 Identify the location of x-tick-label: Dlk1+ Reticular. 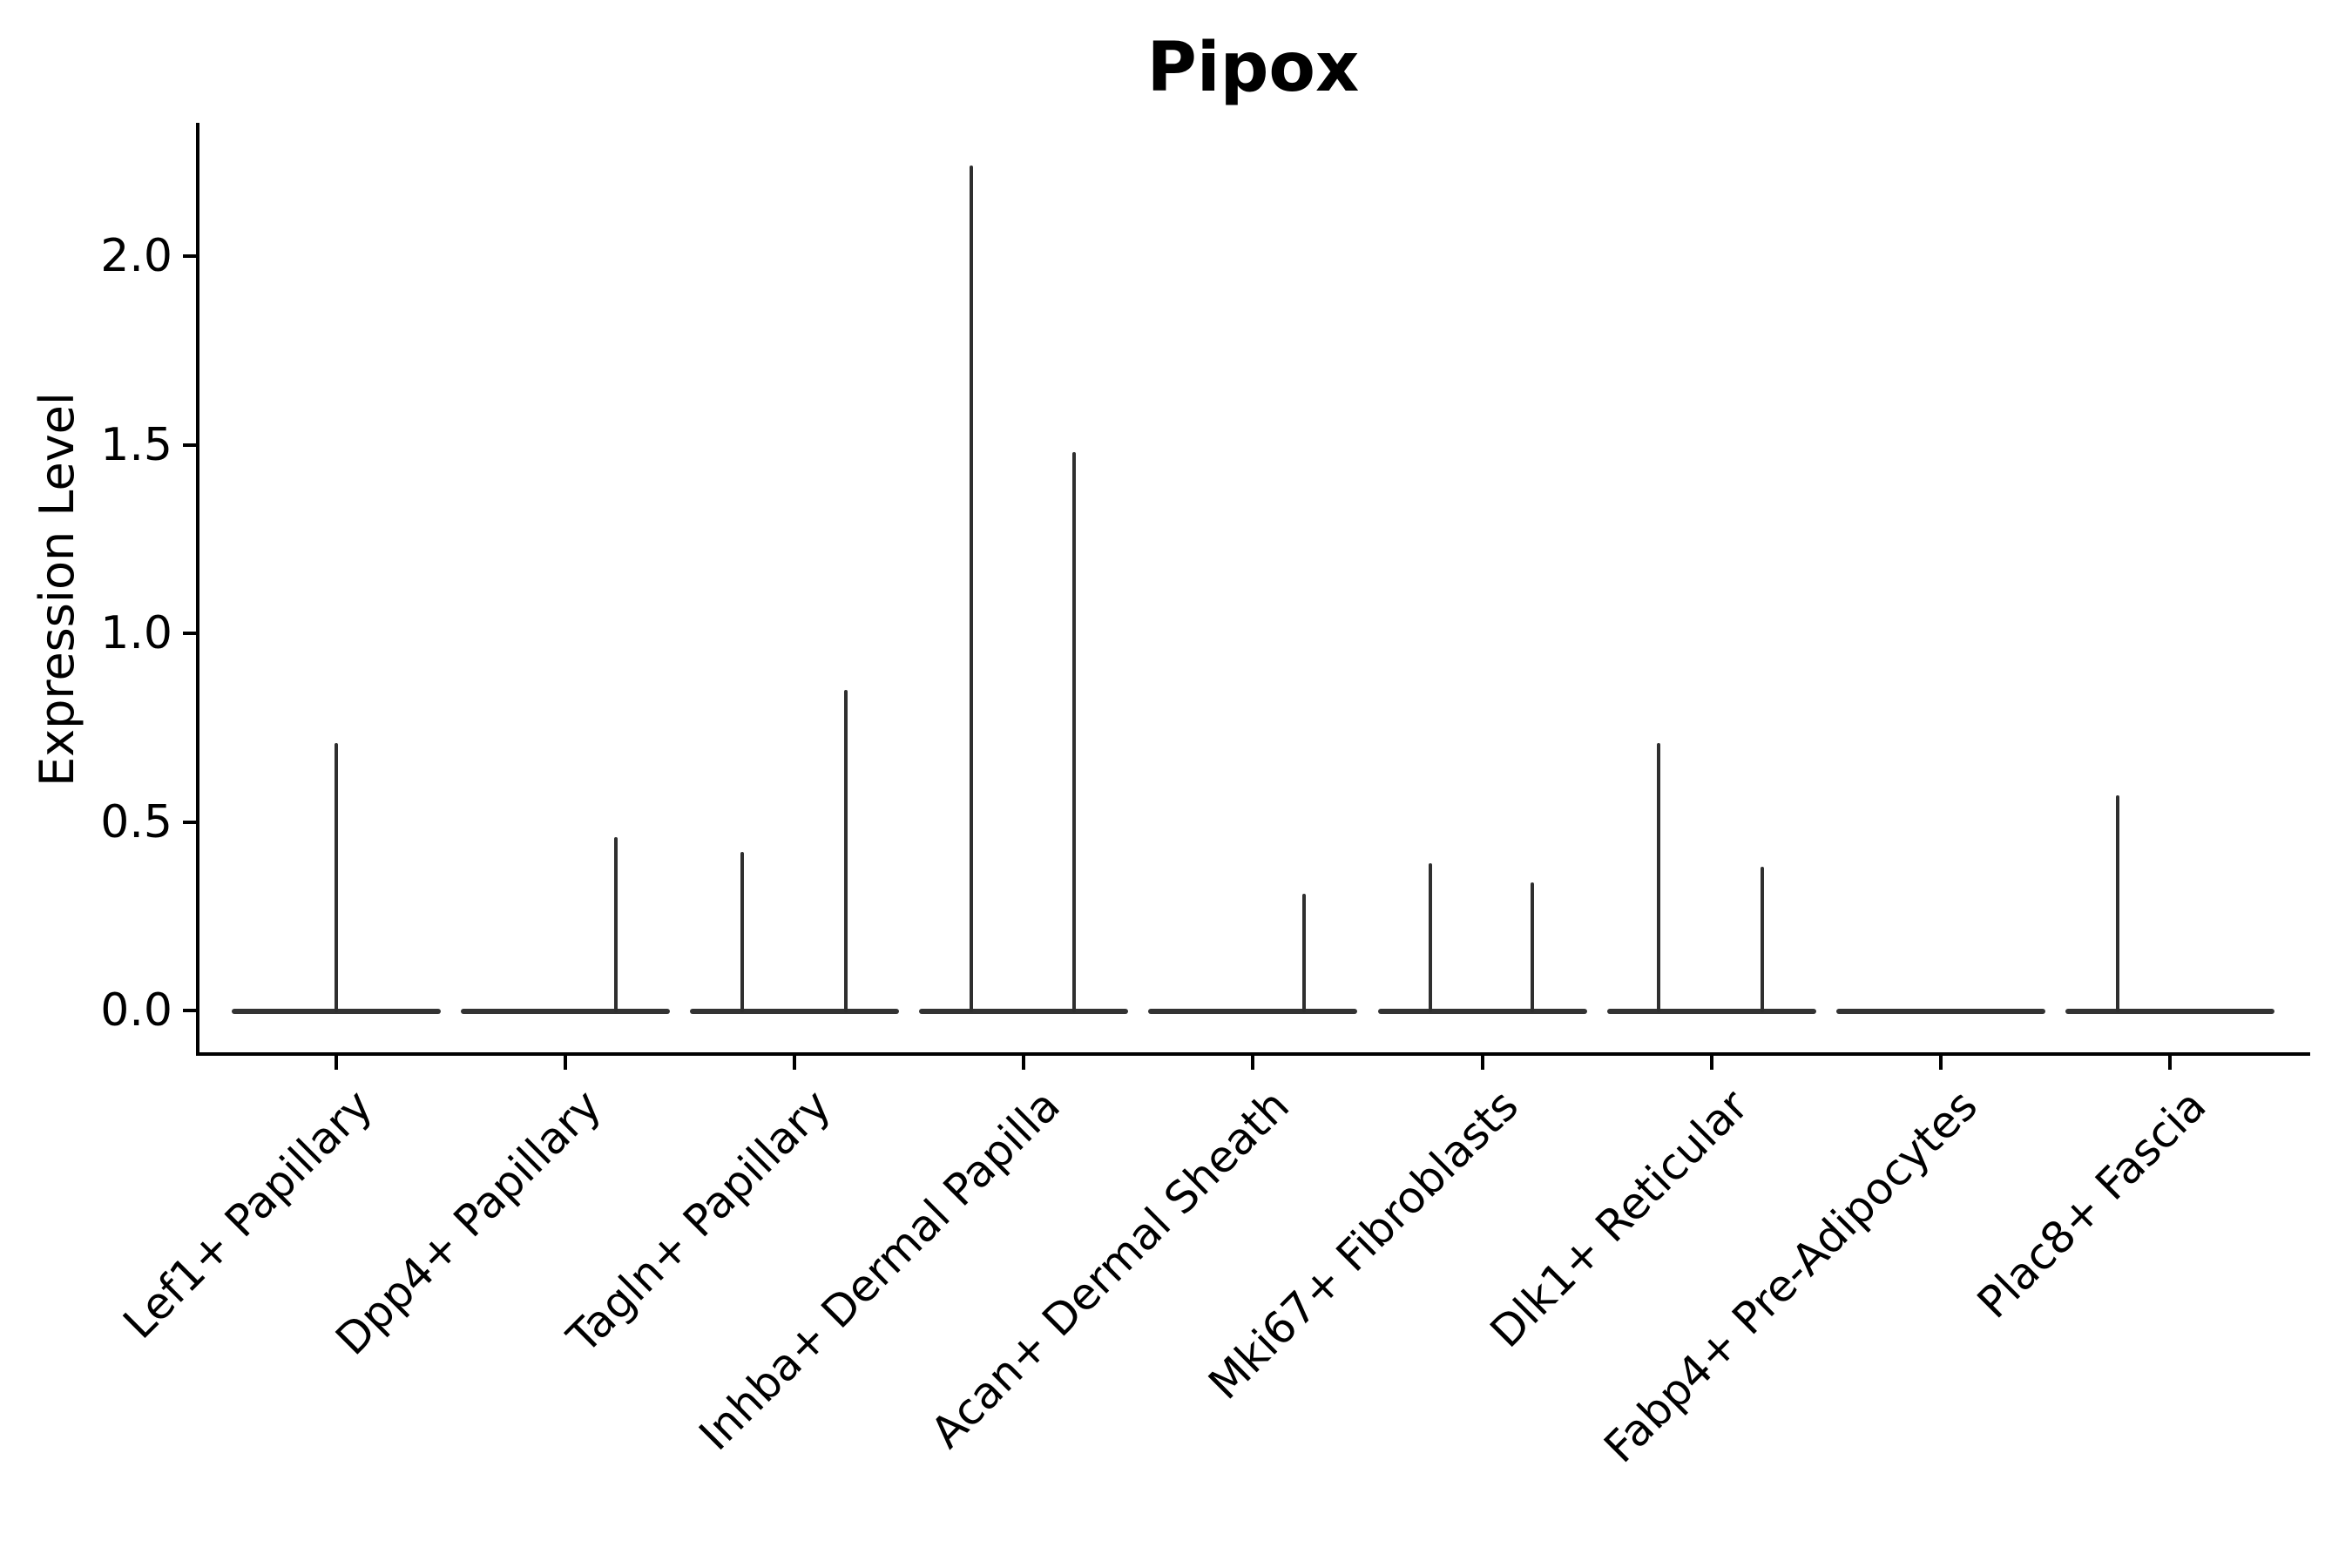
(1619, 1218).